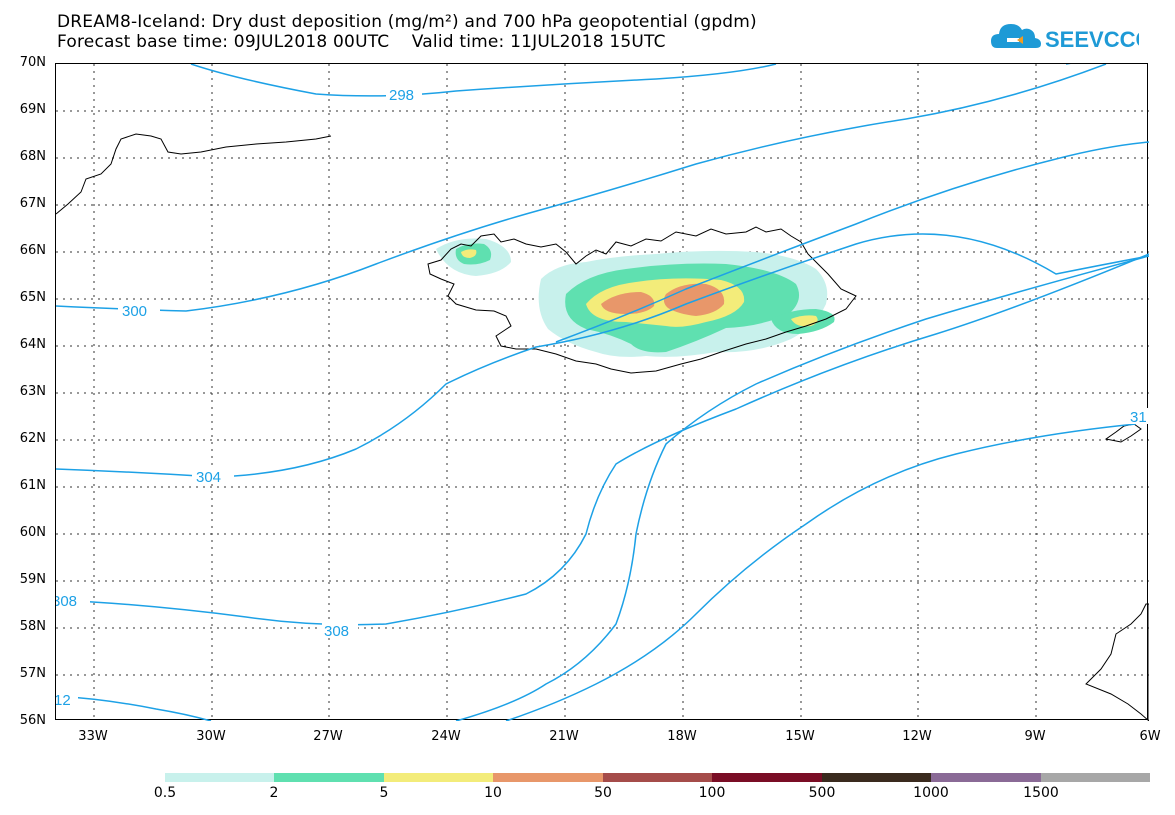  Describe the element at coordinates (211, 736) in the screenshot. I see `lon-label: 30W` at that location.